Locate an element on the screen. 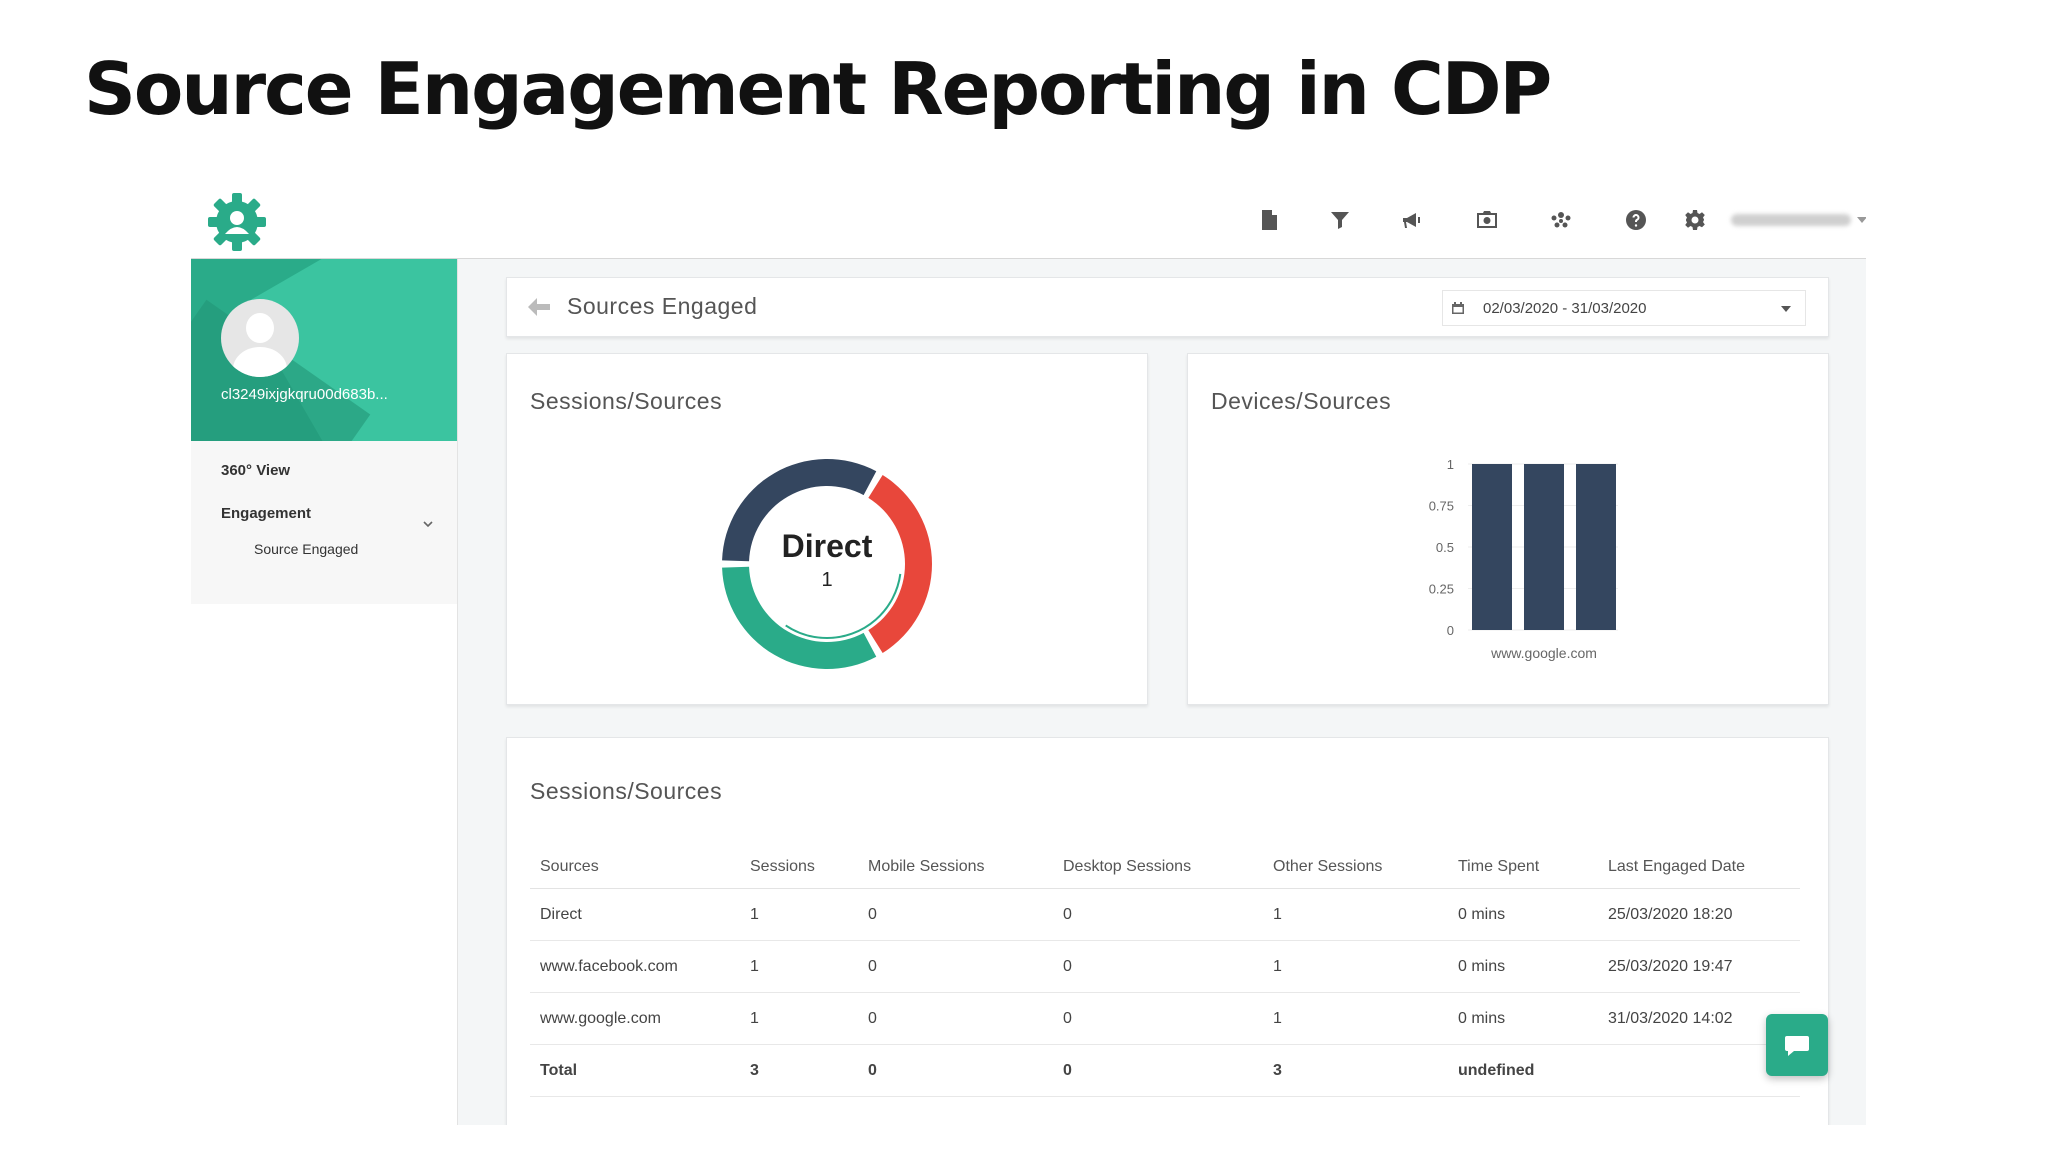 This screenshot has height=1152, width=2048. total-time-spent: undefined is located at coordinates (1523, 1070).